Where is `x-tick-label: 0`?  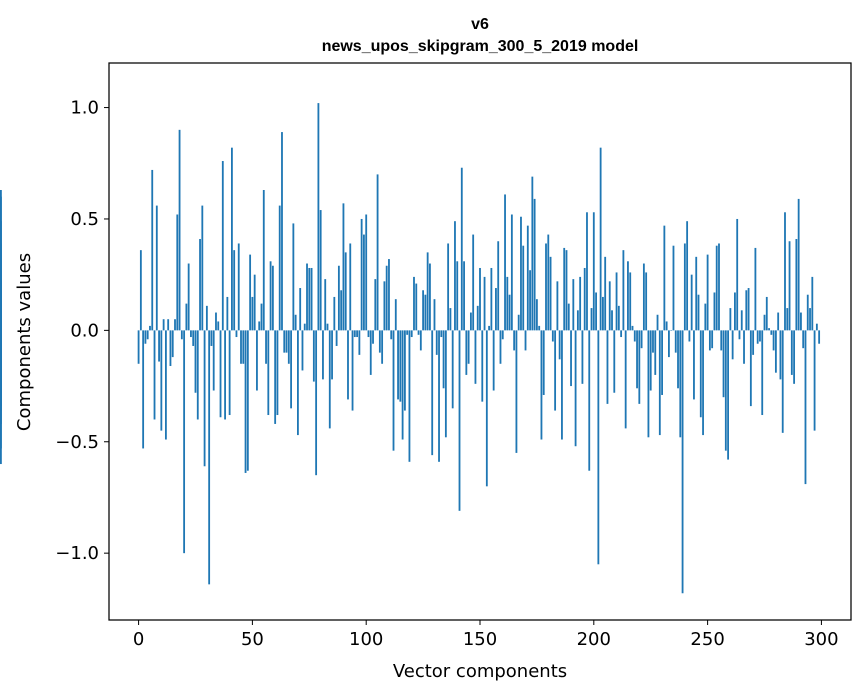
x-tick-label: 0 is located at coordinates (138, 639).